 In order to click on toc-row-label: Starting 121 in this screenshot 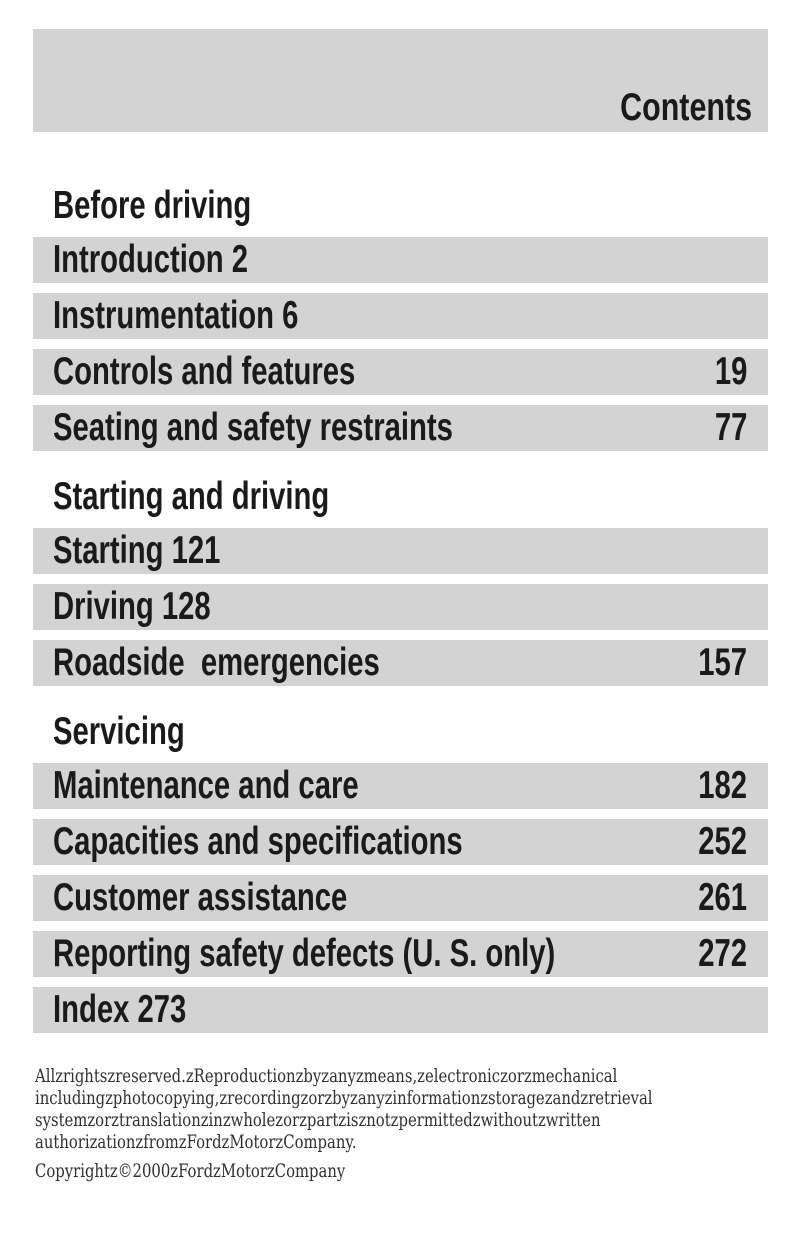, I will do `click(137, 550)`.